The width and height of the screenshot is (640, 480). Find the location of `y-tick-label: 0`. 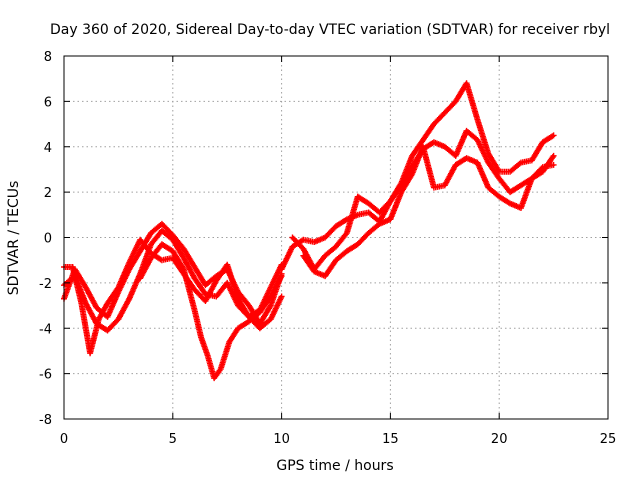

y-tick-label: 0 is located at coordinates (48, 239).